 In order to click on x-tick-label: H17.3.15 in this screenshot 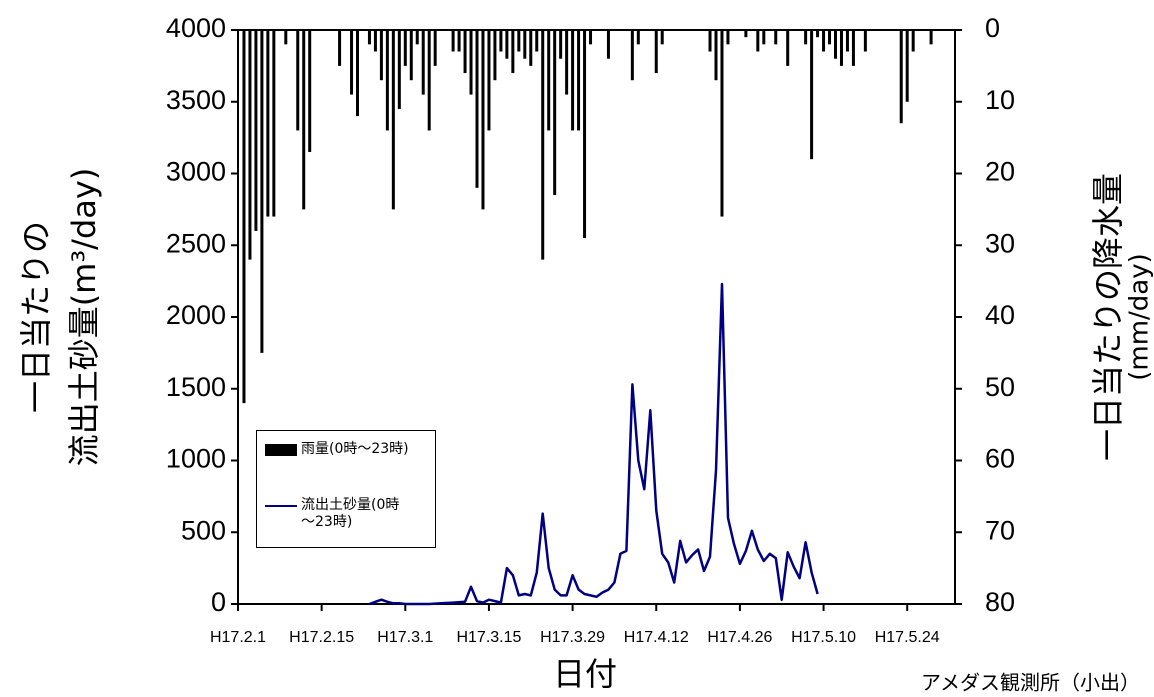, I will do `click(488, 637)`.